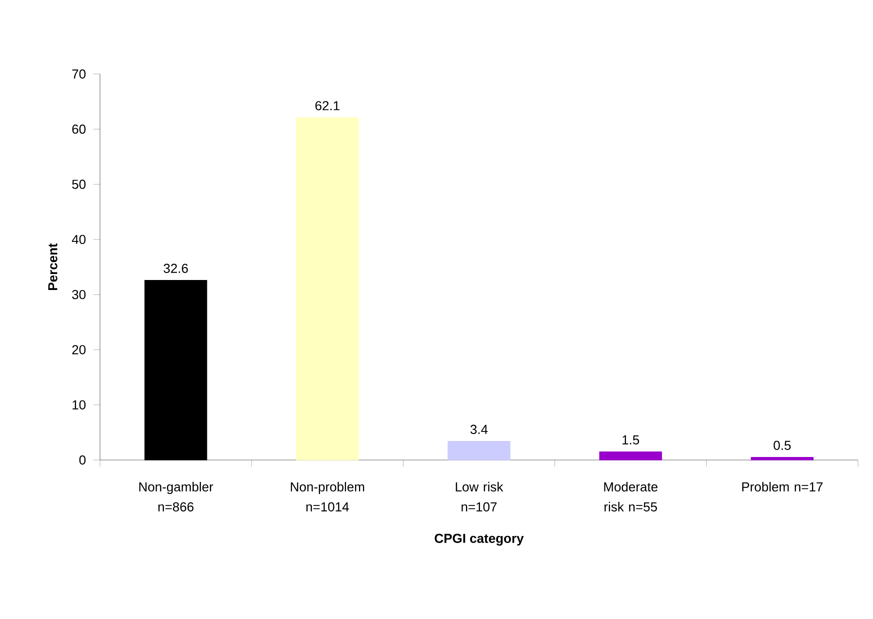 This screenshot has width=873, height=619. Describe the element at coordinates (631, 497) in the screenshot. I see `x-tick-label: Moderate risk n=55` at that location.